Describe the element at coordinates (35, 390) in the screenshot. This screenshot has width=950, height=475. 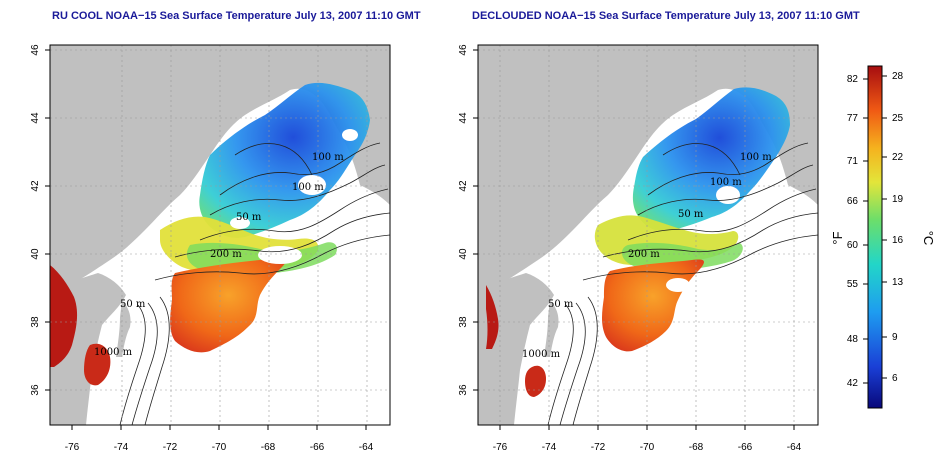
I see `left-lat-tick: 36` at that location.